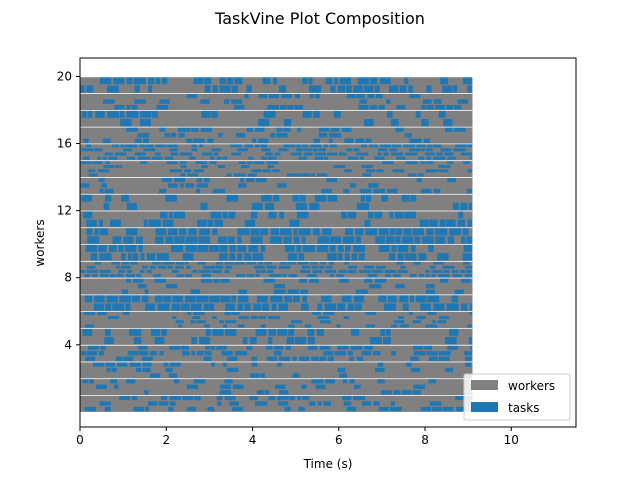  I want to click on y-tick-label: 12, so click(64, 211).